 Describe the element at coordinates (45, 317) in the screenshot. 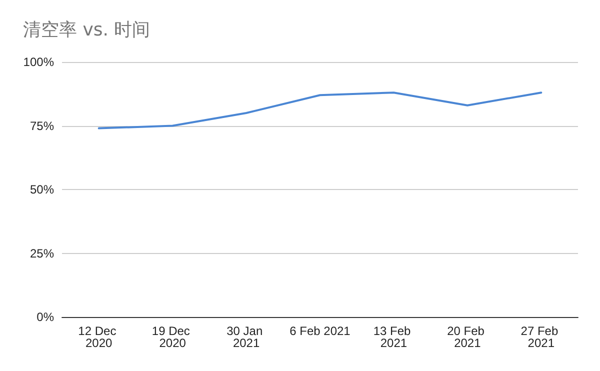

I see `y-tick-label: 0%` at that location.